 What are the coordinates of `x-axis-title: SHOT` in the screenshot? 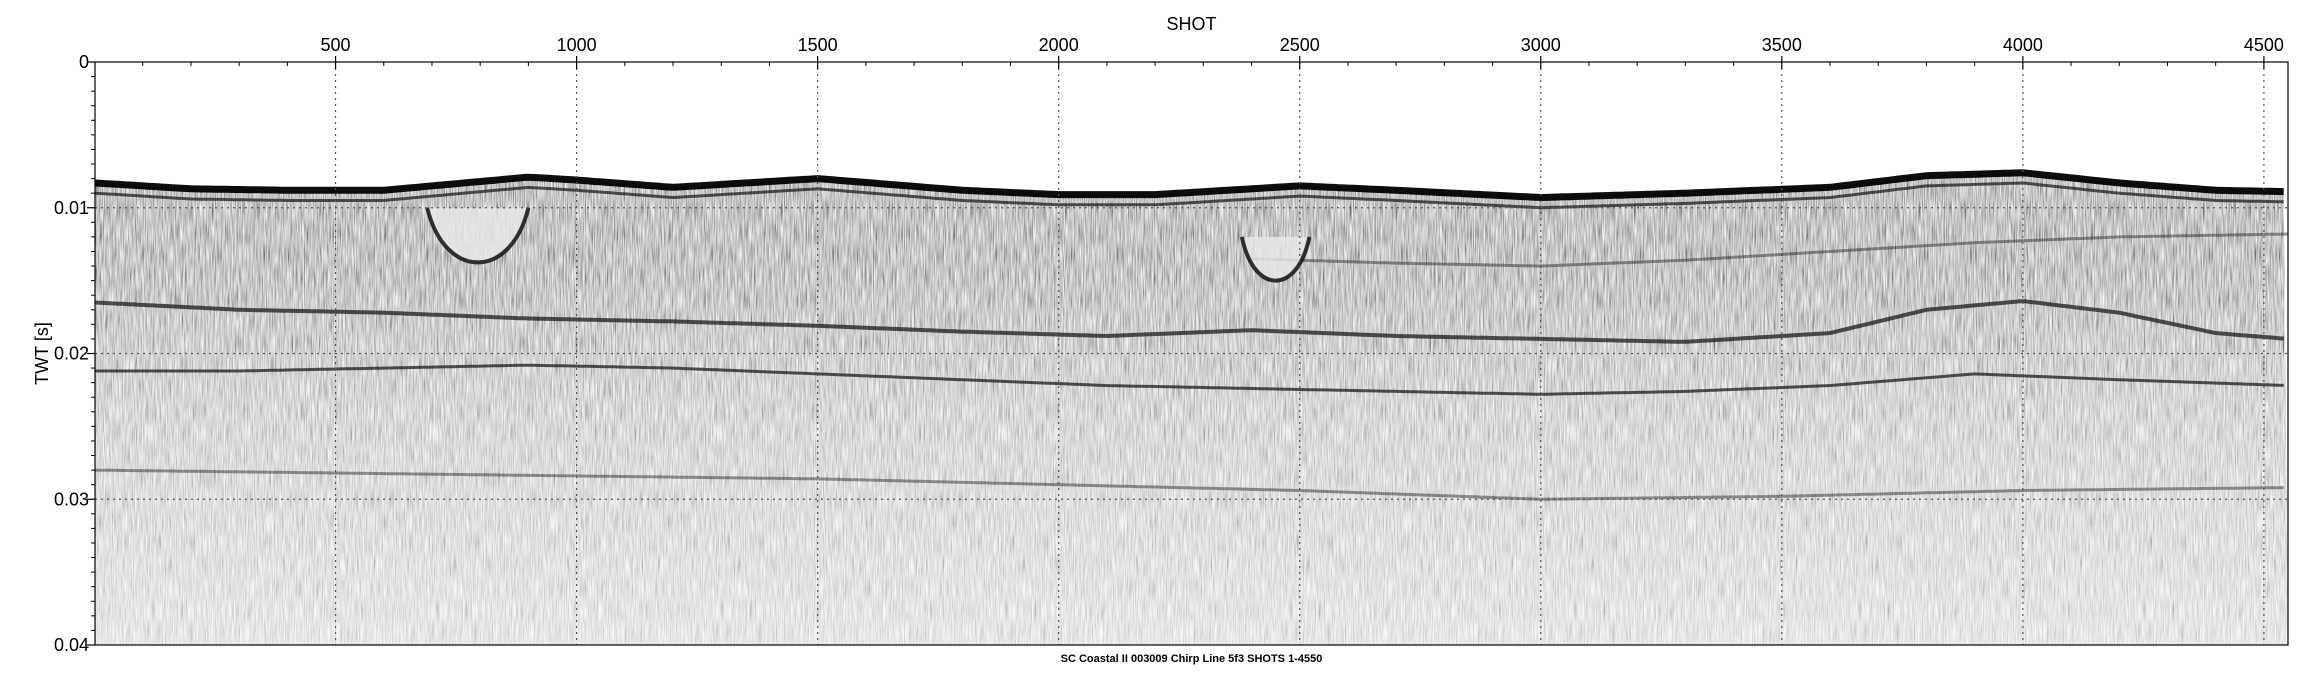 It's located at (1191, 24).